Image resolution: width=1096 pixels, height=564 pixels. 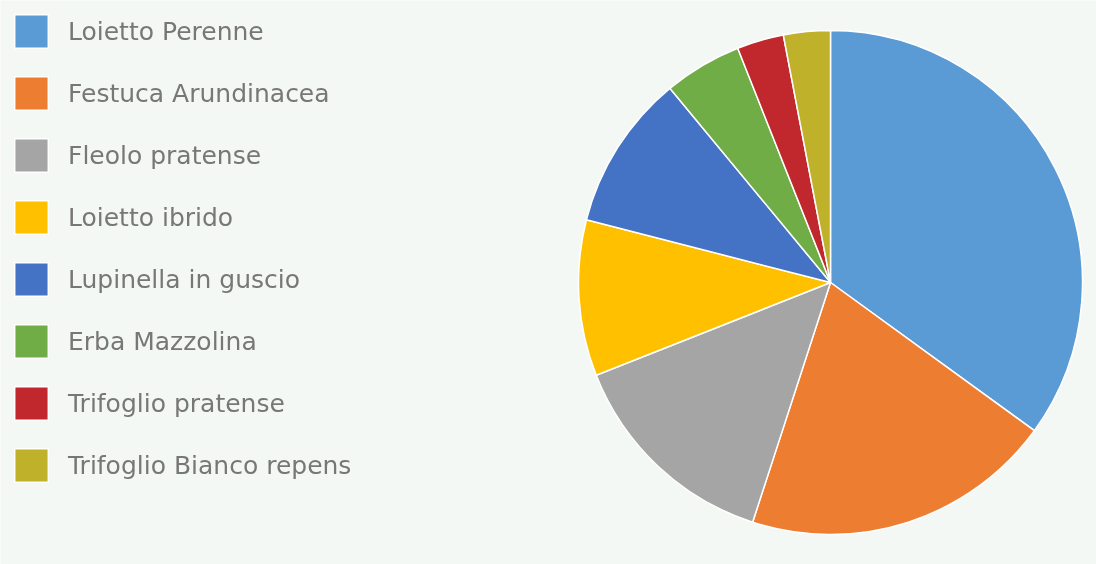 What do you see at coordinates (151, 217) in the screenshot?
I see `legend-label: Loietto ibrido` at bounding box center [151, 217].